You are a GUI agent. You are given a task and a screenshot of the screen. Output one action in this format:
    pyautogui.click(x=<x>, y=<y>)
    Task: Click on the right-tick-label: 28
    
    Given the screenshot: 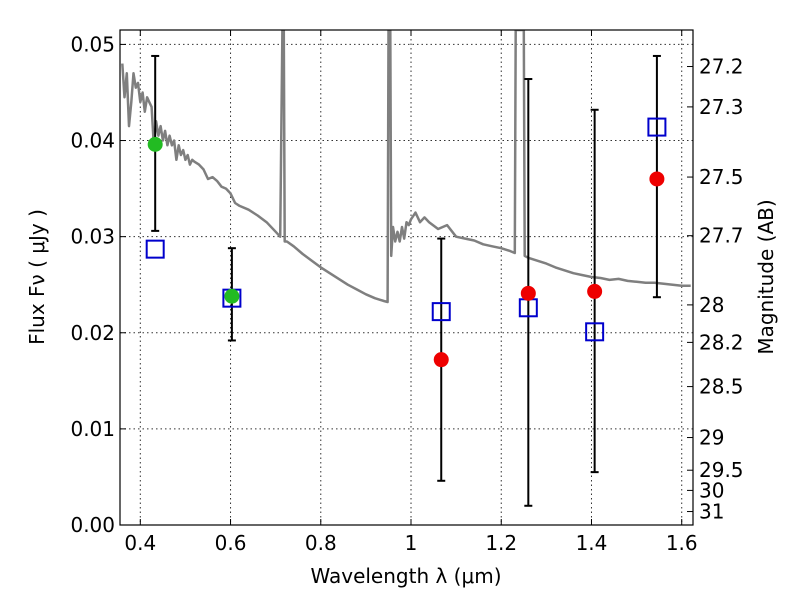 What is the action you would take?
    pyautogui.click(x=711, y=305)
    